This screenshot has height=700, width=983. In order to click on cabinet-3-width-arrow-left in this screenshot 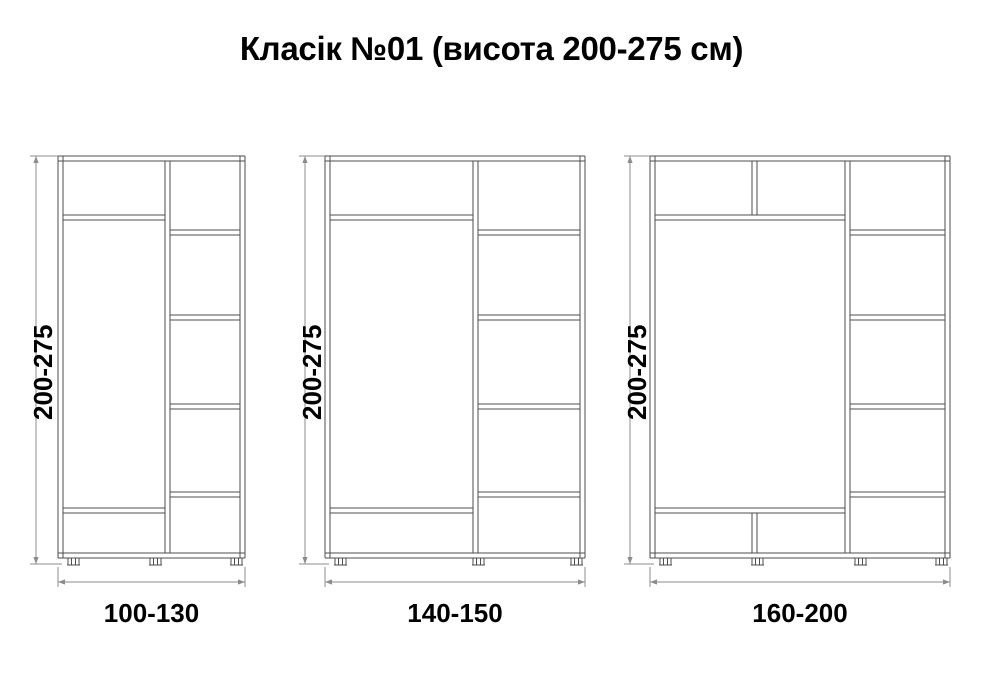, I will do `click(653, 582)`.